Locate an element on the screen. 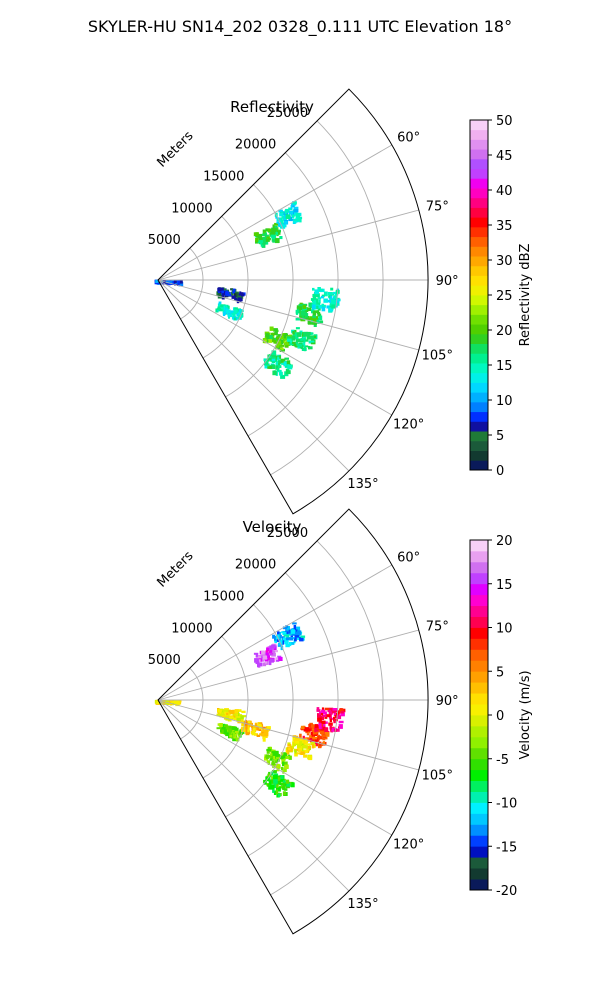  colorbar-label: Velocity (m/s) is located at coordinates (525, 714).